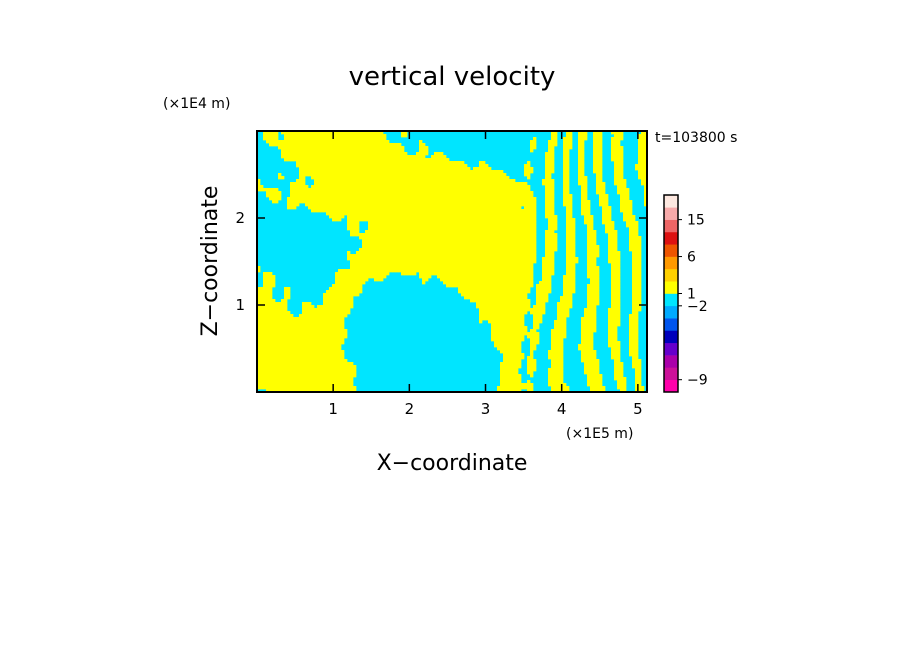 This screenshot has width=904, height=654. I want to click on y-unit-label: (×1E4 m), so click(196, 104).